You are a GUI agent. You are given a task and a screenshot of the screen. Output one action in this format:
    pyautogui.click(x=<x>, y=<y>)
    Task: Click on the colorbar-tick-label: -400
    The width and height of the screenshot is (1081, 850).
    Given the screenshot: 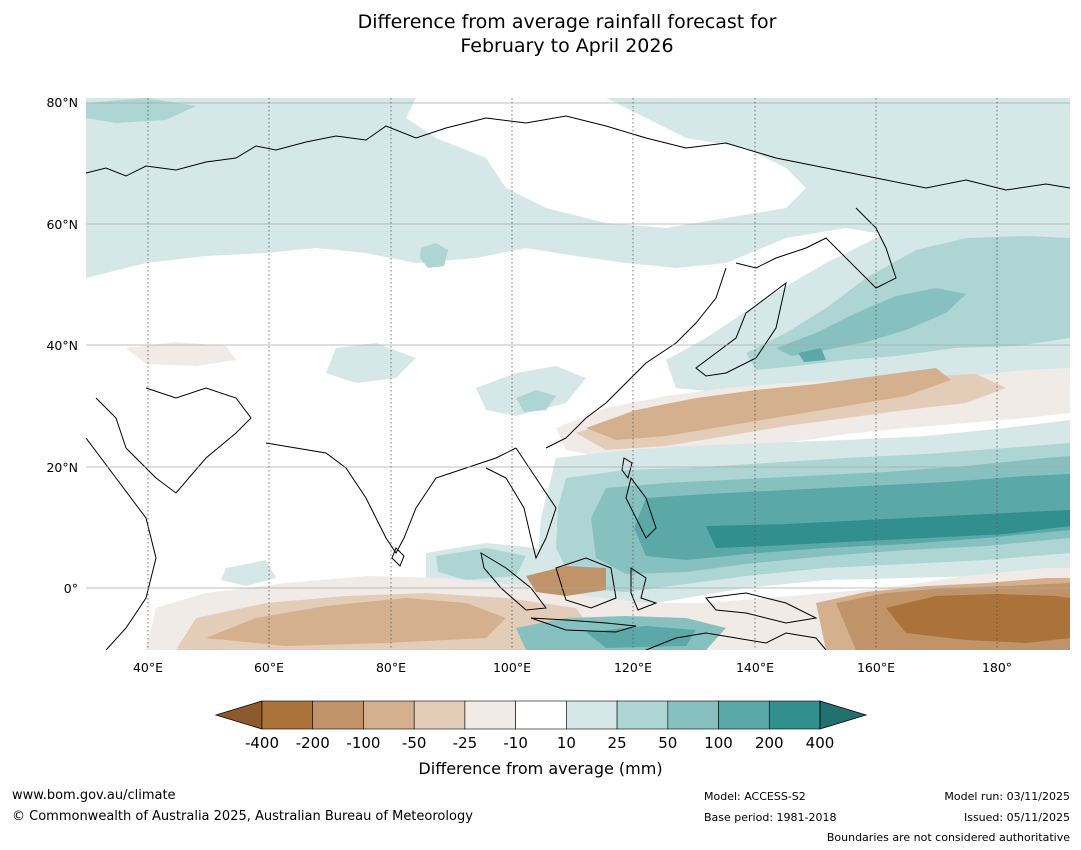 What is the action you would take?
    pyautogui.click(x=262, y=743)
    